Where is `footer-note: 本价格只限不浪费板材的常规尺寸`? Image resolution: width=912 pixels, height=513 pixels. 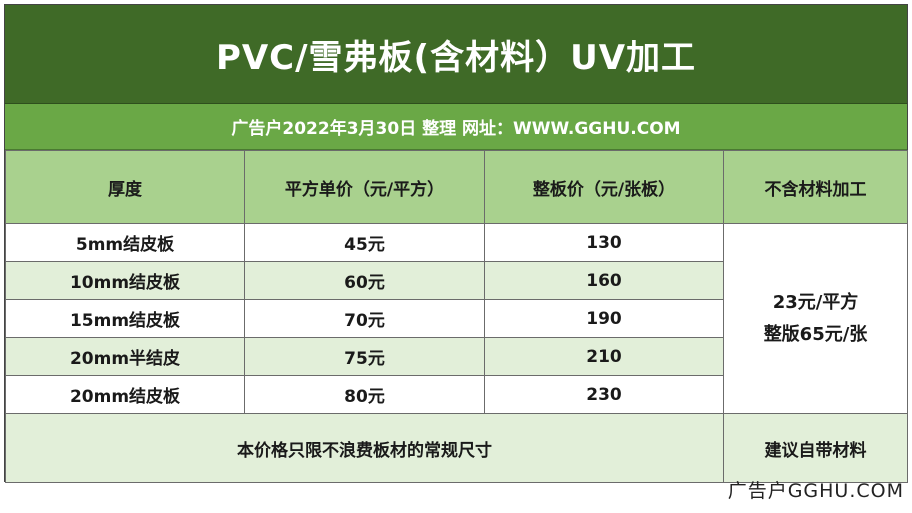 footer-note: 本价格只限不浪费板材的常规尺寸 is located at coordinates (364, 448).